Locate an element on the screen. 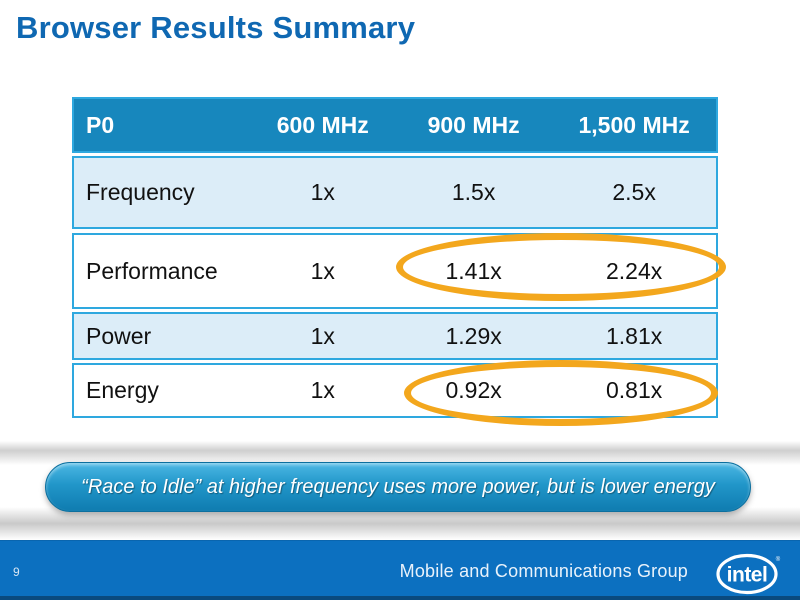 The image size is (800, 600). page-number: 9 is located at coordinates (16, 572).